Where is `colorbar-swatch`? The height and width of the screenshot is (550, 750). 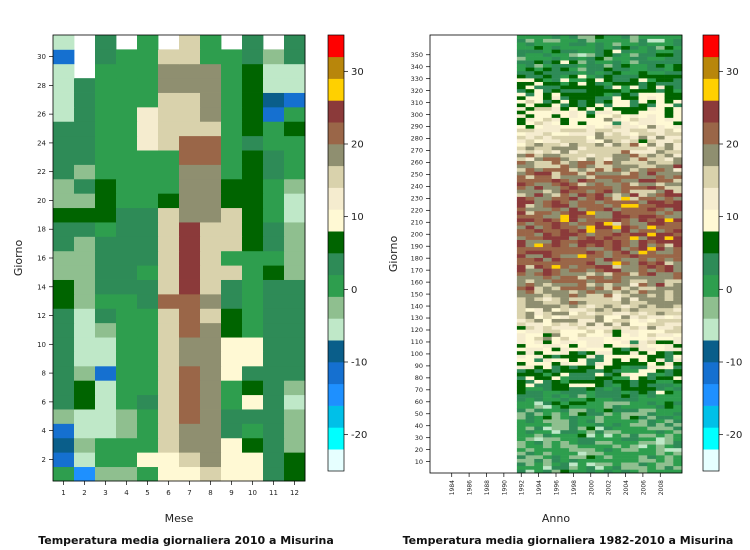
colorbar-swatch is located at coordinates (711, 242).